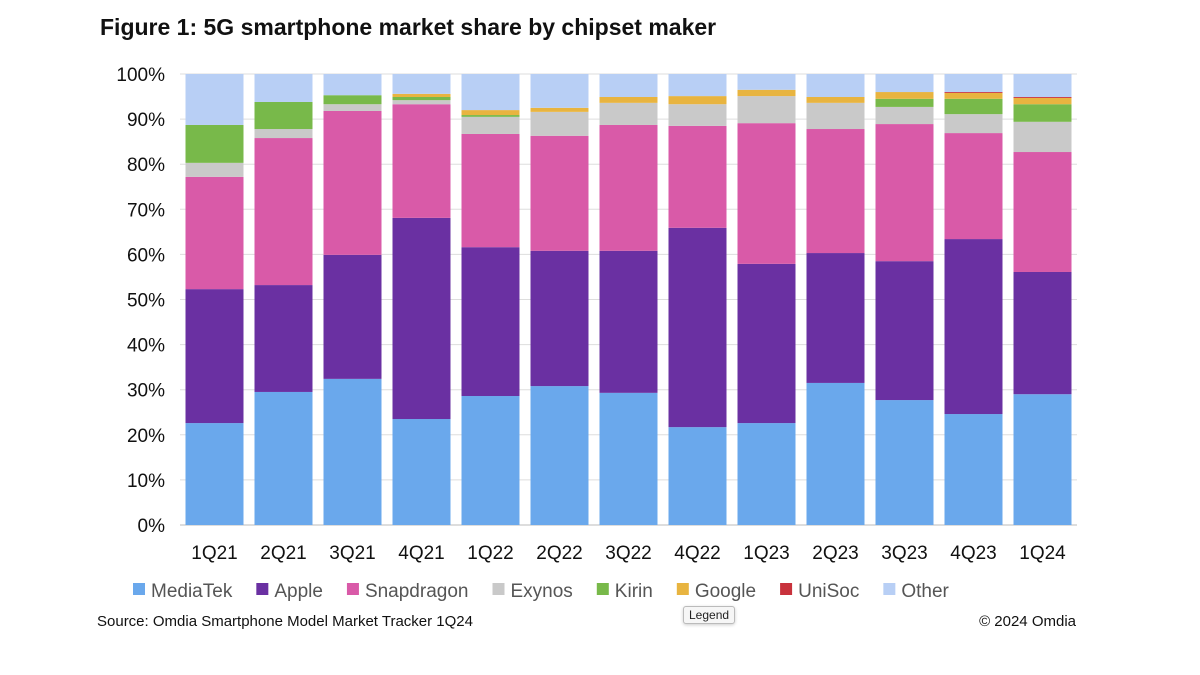 This screenshot has height=675, width=1200. What do you see at coordinates (146, 481) in the screenshot?
I see `y-tick-label: 10%` at bounding box center [146, 481].